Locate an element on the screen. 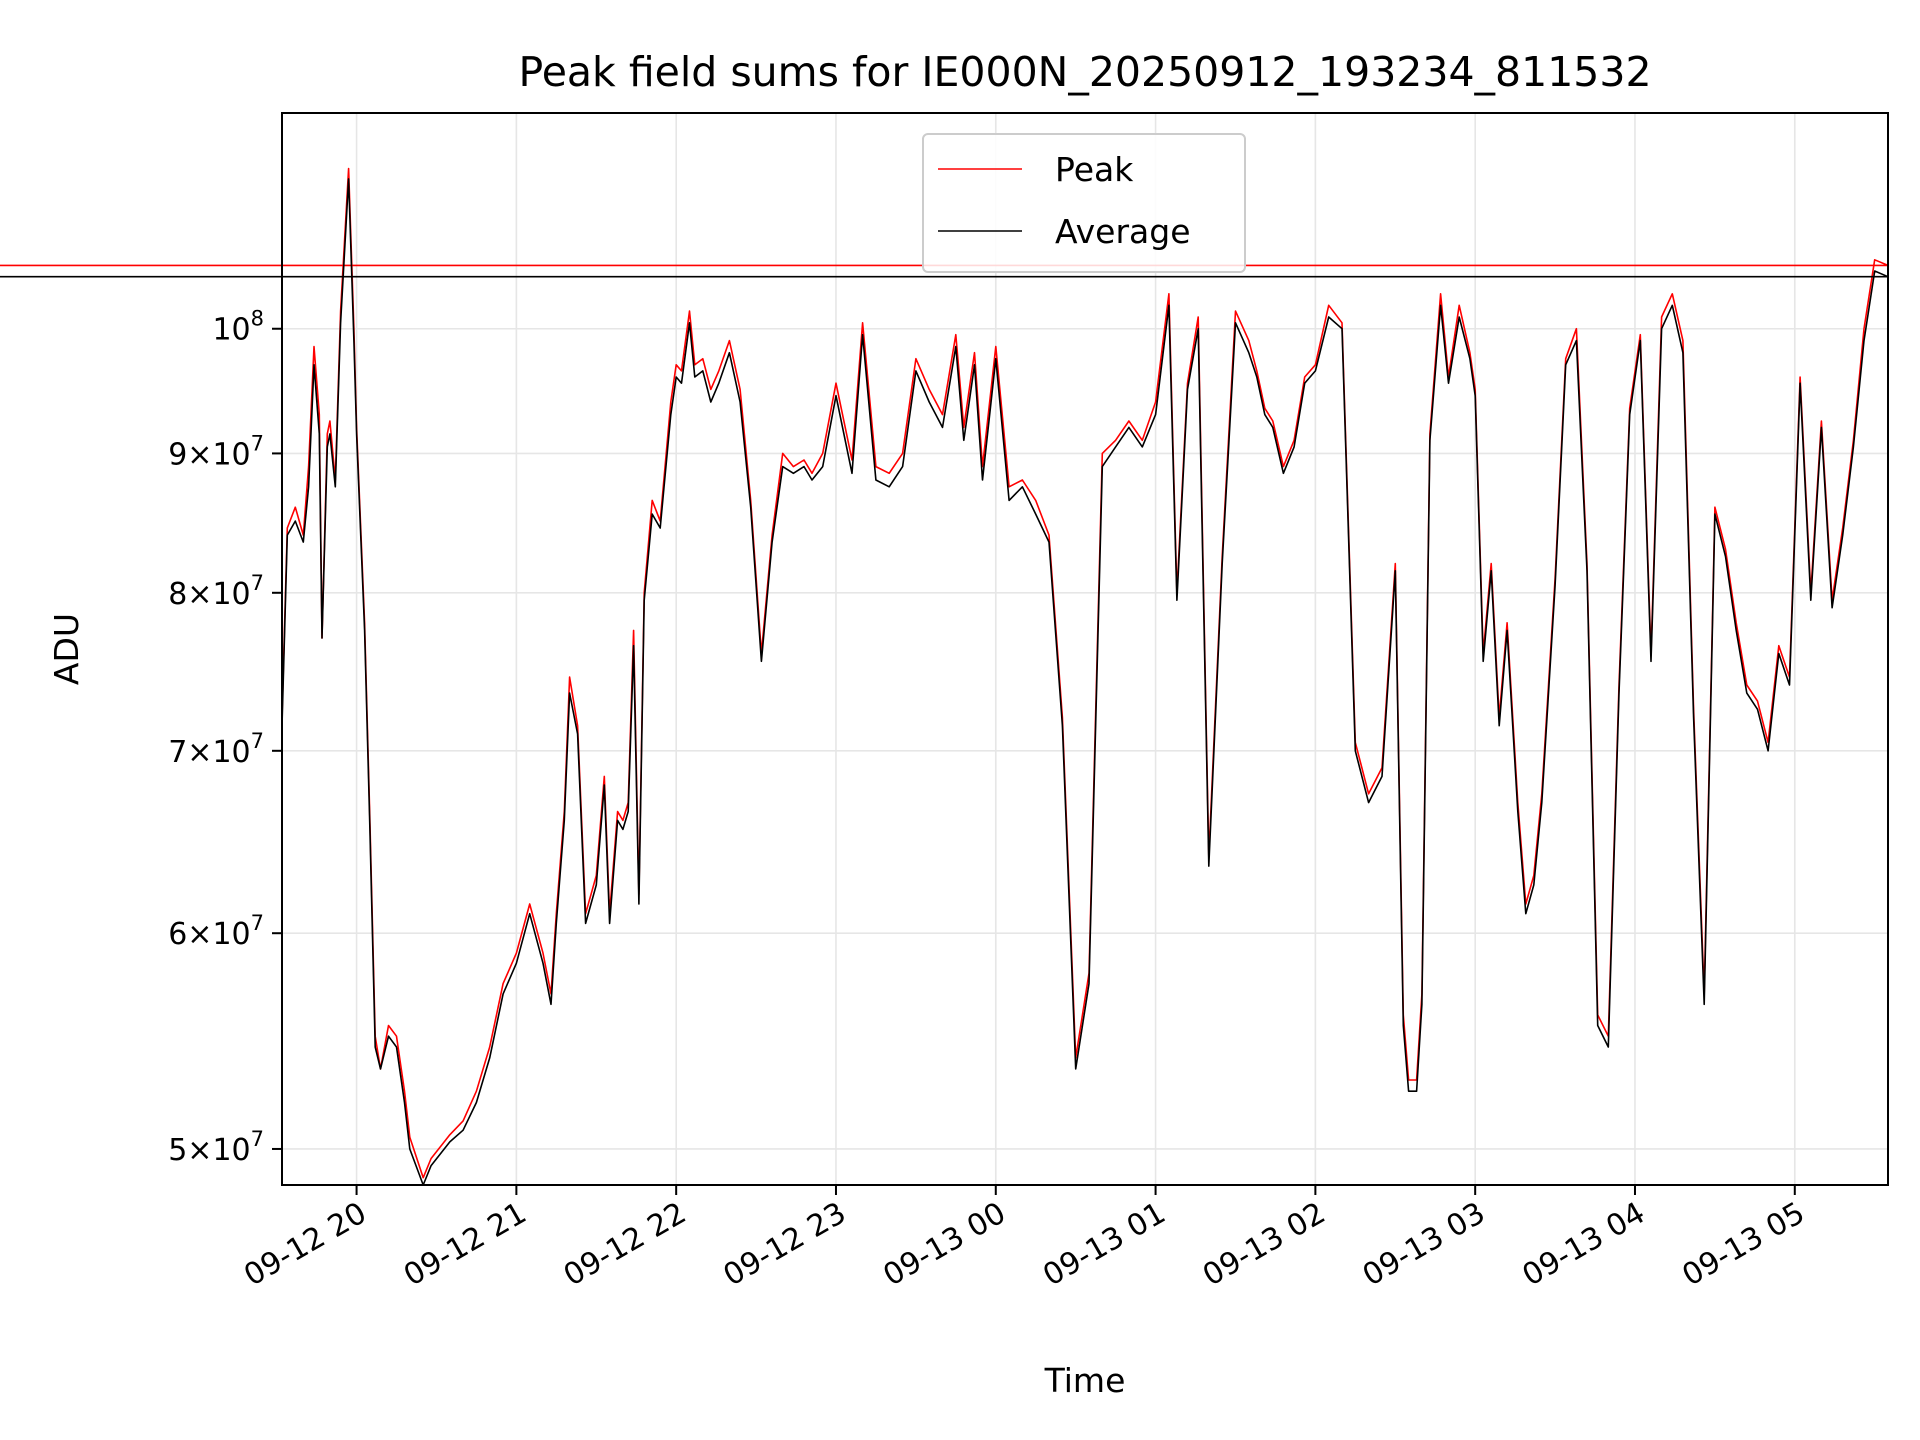 The height and width of the screenshot is (1440, 1920). y-tick-label: 9×10⁷ is located at coordinates (216, 451).